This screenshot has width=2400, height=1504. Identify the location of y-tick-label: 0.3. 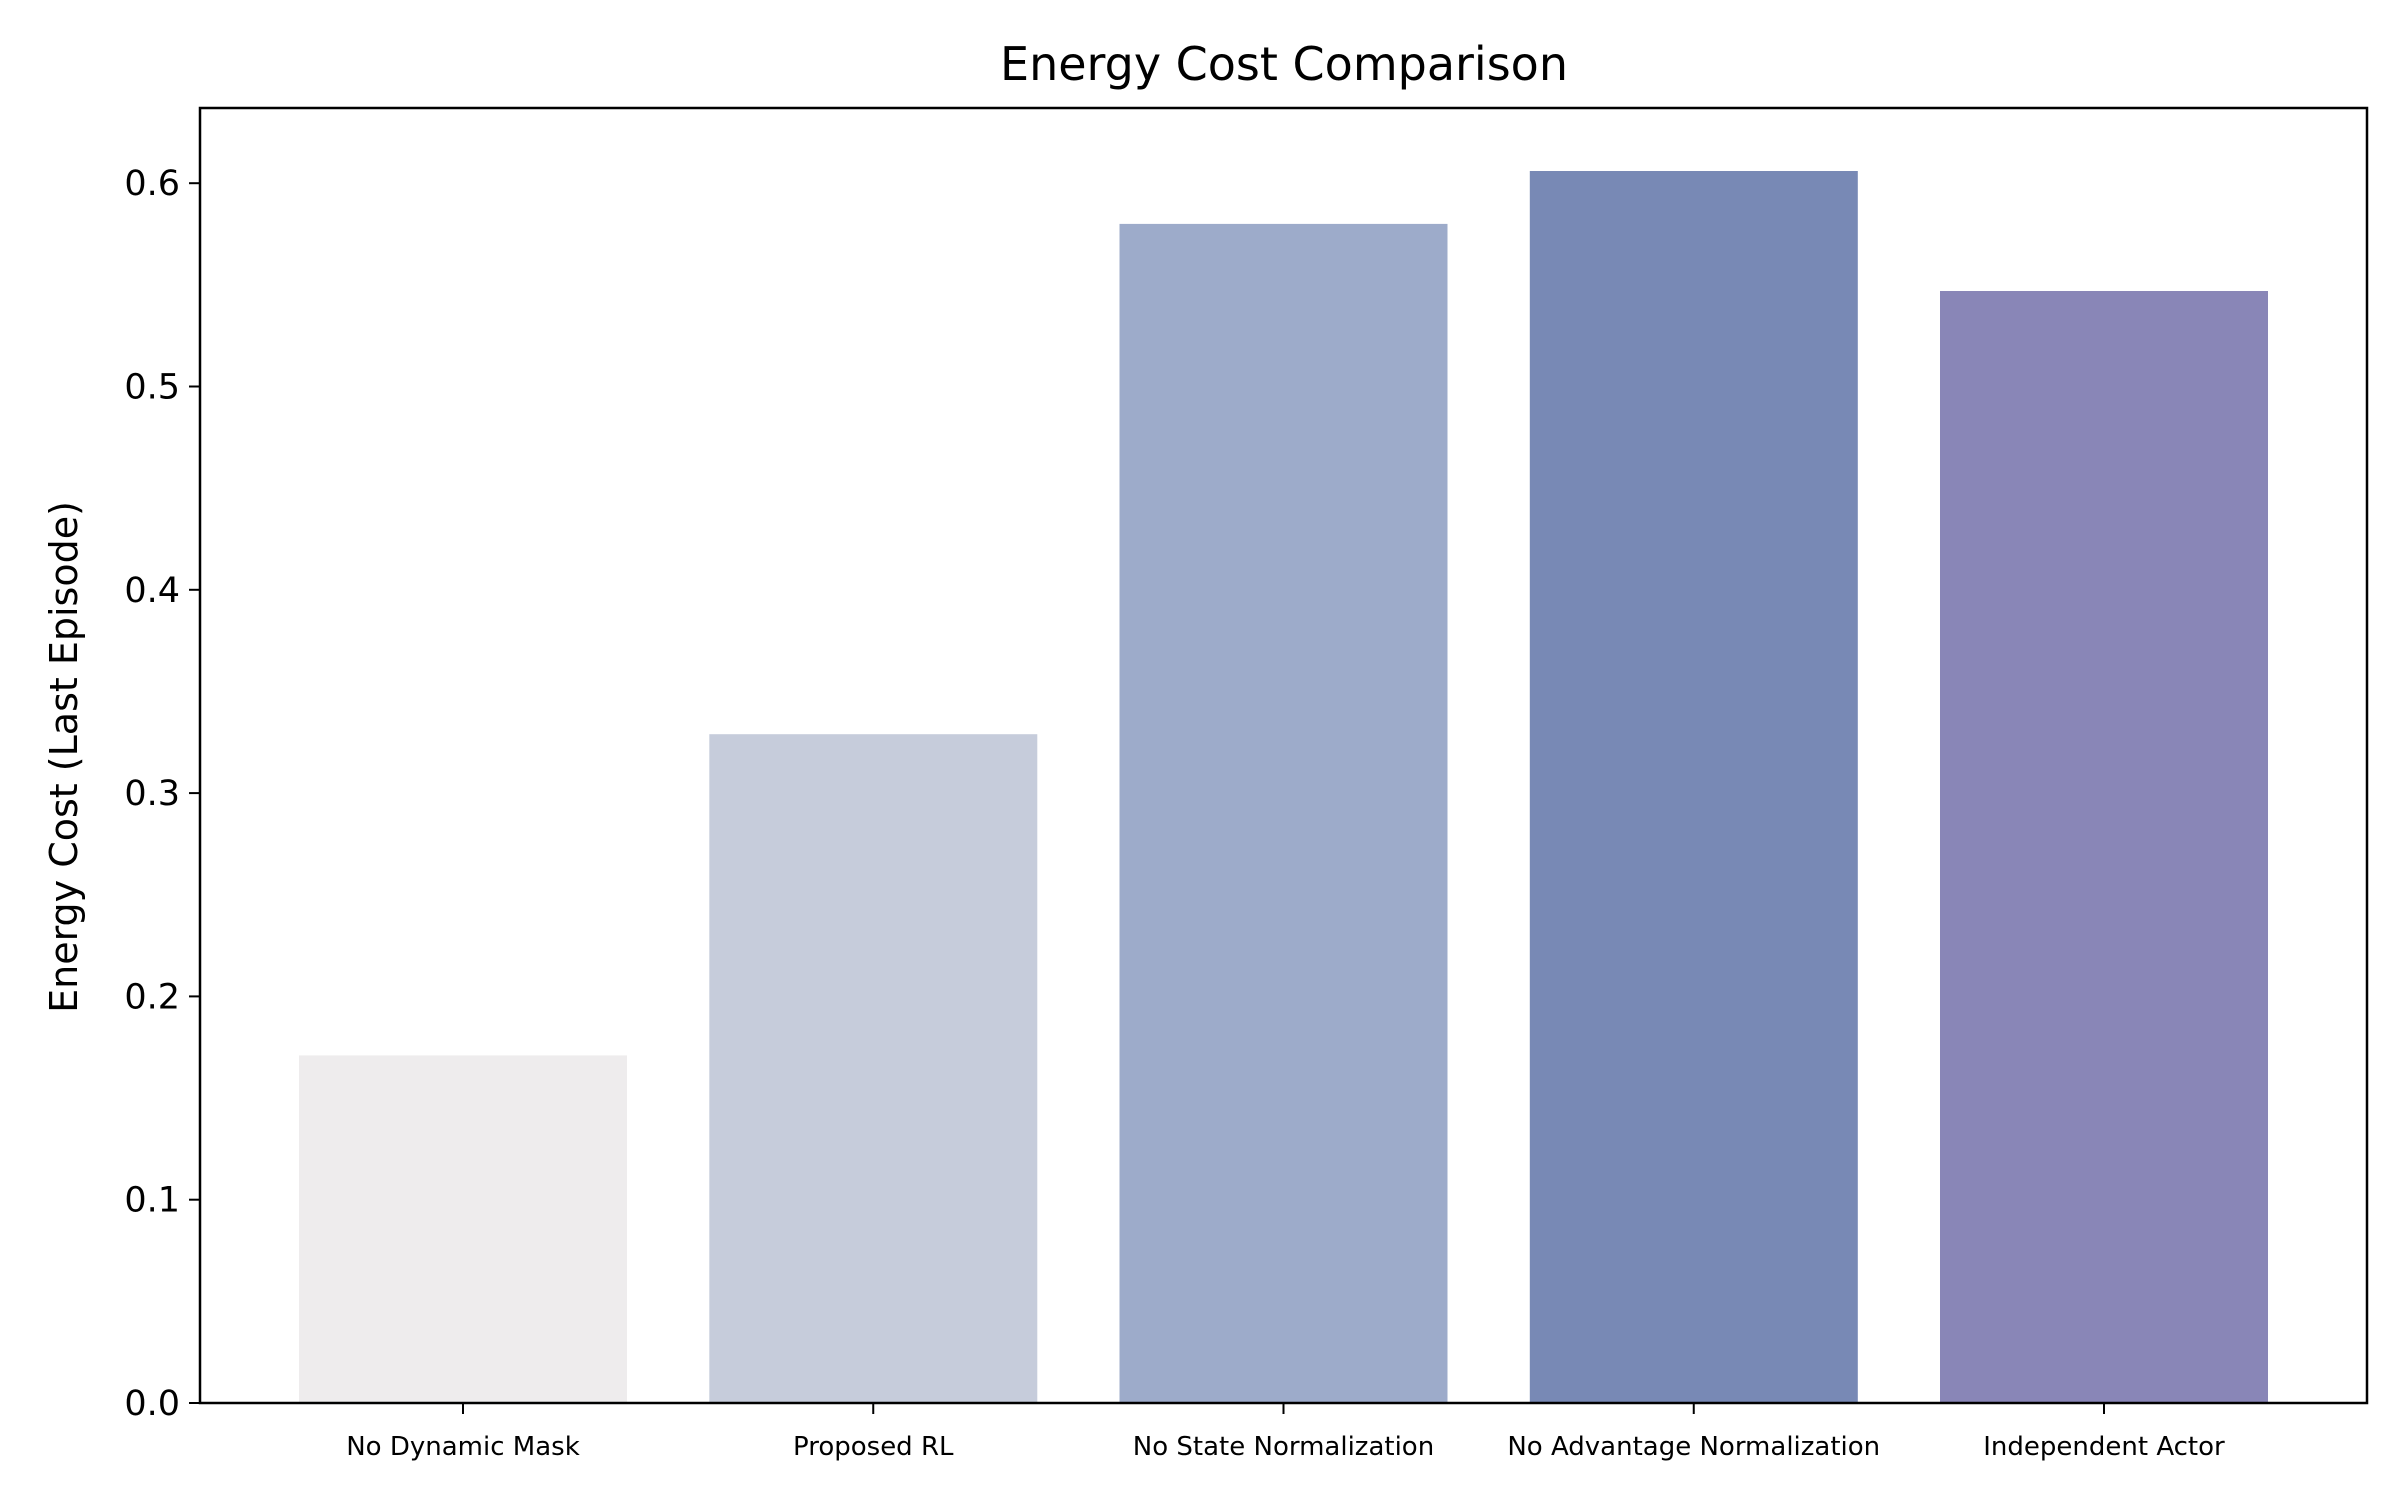
(152, 794).